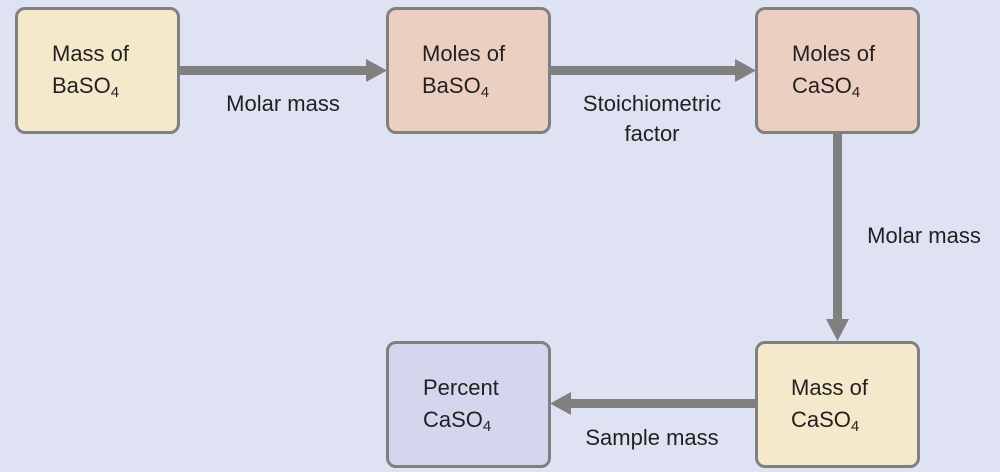  What do you see at coordinates (376, 70) in the screenshot?
I see `arrow-mass-to-moles-baso4-head` at bounding box center [376, 70].